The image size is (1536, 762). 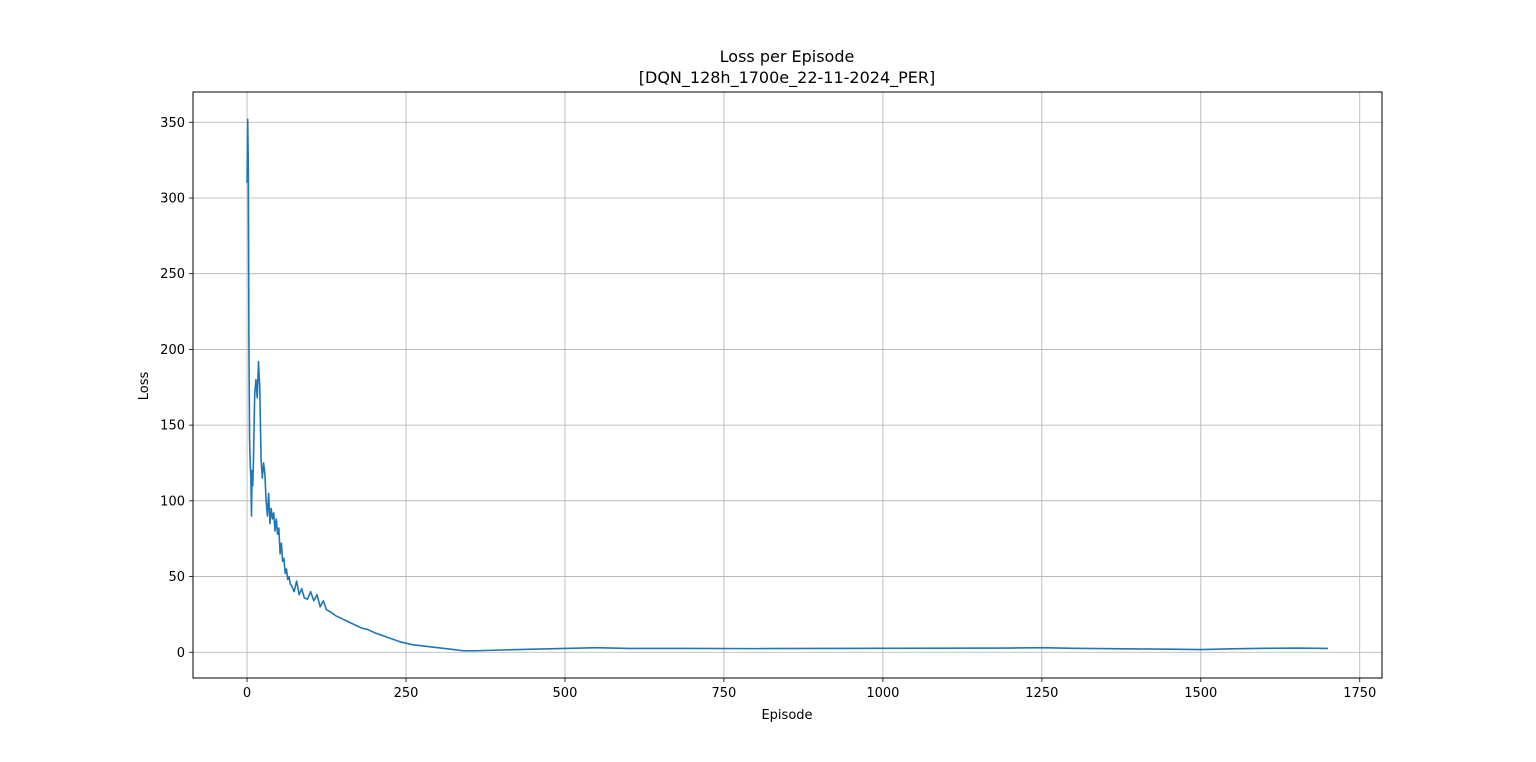 I want to click on y-tick-label: 350, so click(x=172, y=123).